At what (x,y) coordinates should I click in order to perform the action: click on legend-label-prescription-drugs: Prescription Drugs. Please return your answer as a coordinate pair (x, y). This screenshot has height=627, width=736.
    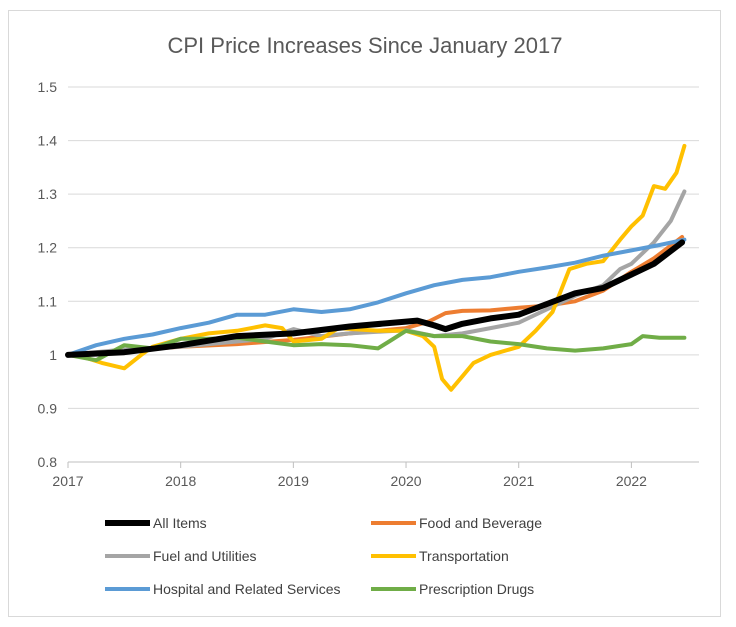
    Looking at the image, I should click on (476, 589).